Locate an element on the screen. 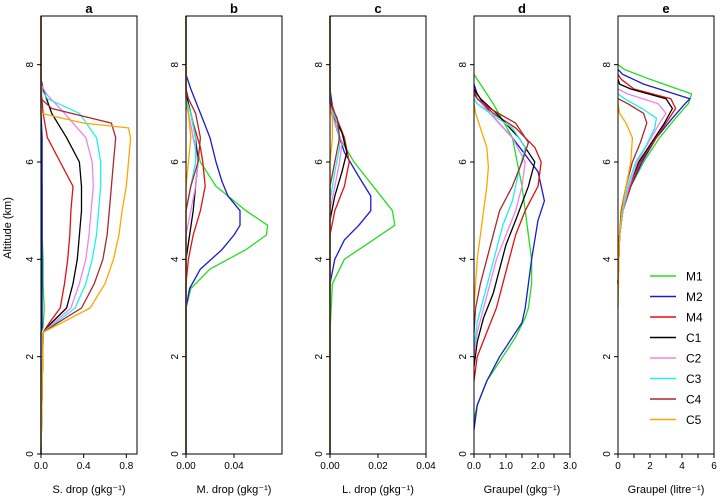 The width and height of the screenshot is (720, 497). x-axis-label: Graupel (litre⁻¹) is located at coordinates (666, 490).